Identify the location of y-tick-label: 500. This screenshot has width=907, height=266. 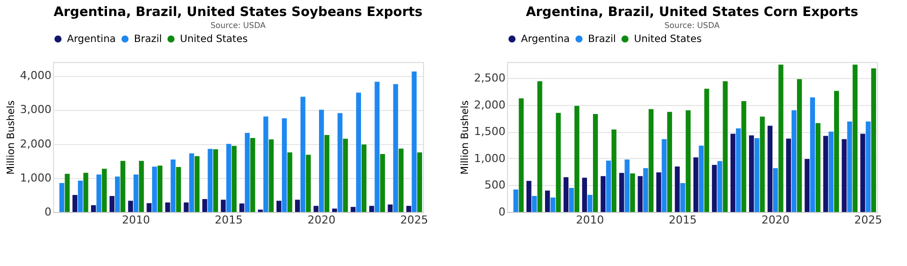
(495, 185).